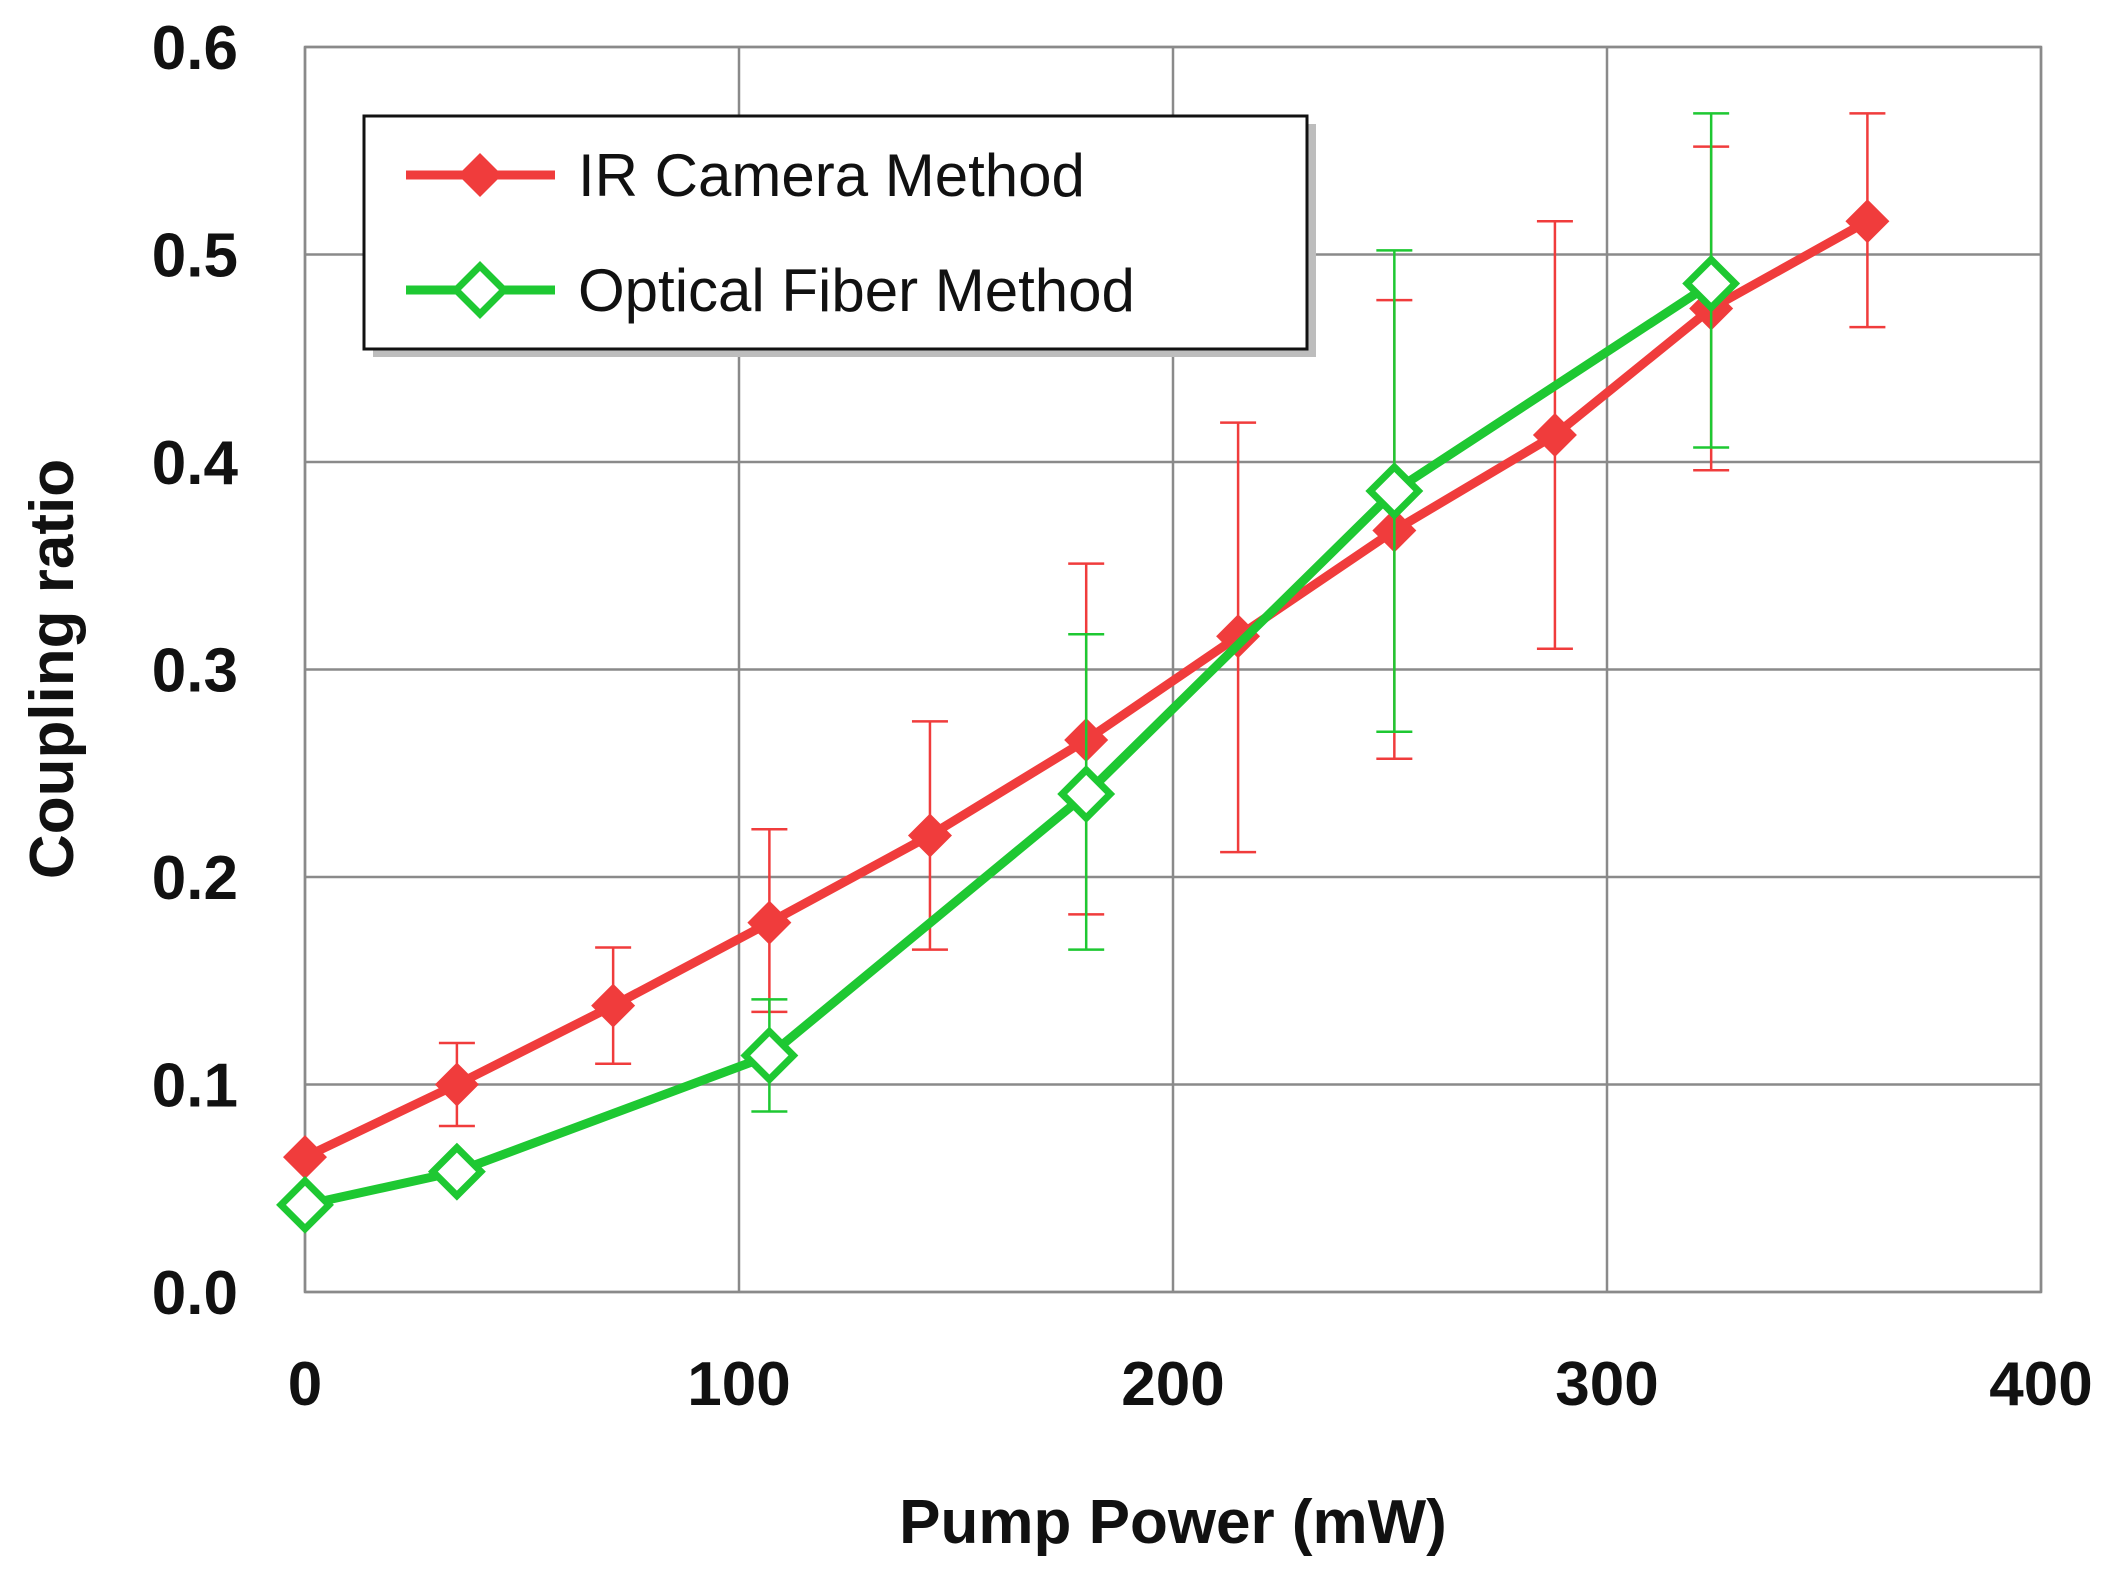  I want to click on legend-box, so click(835, 232).